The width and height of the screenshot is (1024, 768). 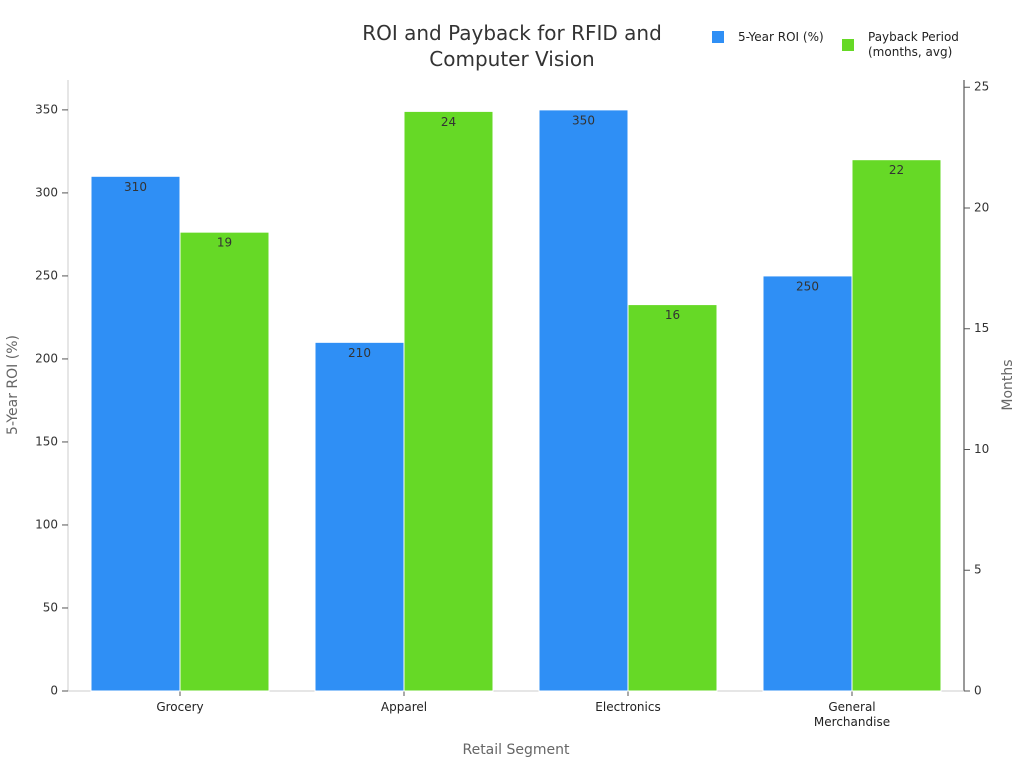 I want to click on x-tick-label: General Merchandise, so click(x=852, y=714).